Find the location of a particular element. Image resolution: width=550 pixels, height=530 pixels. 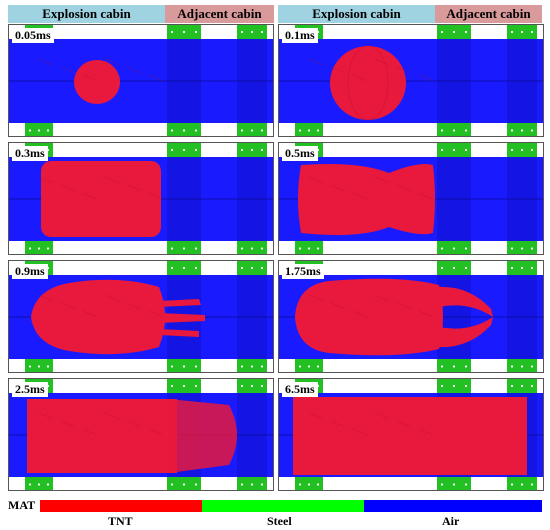

header-adjacent-cabin-left: Adjacent cabin is located at coordinates (219, 14).